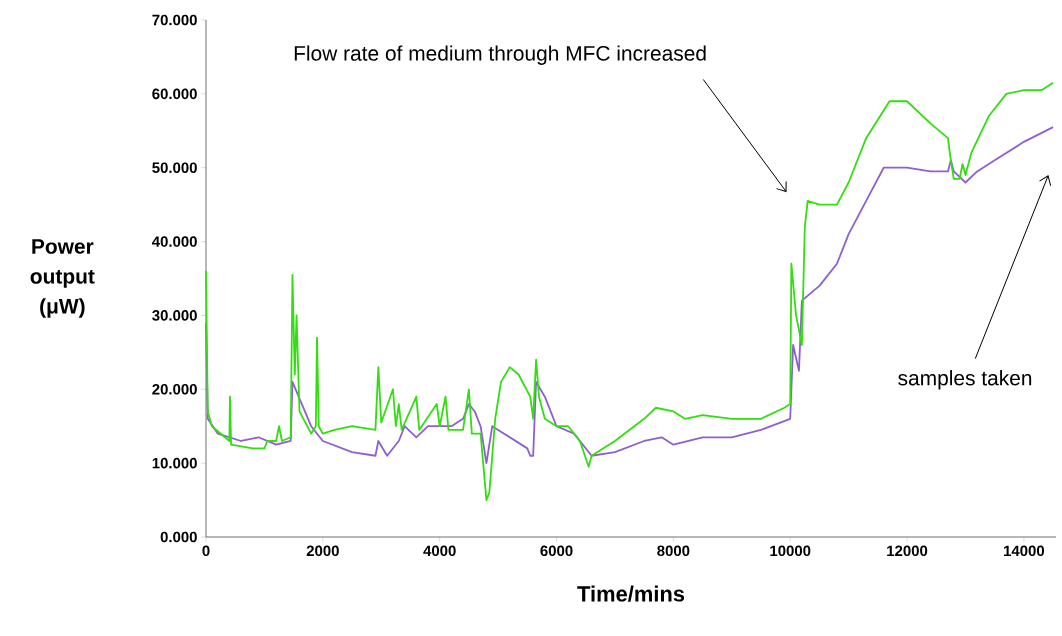 This screenshot has width=1062, height=636. I want to click on y-tick-label: 20.000, so click(174, 389).